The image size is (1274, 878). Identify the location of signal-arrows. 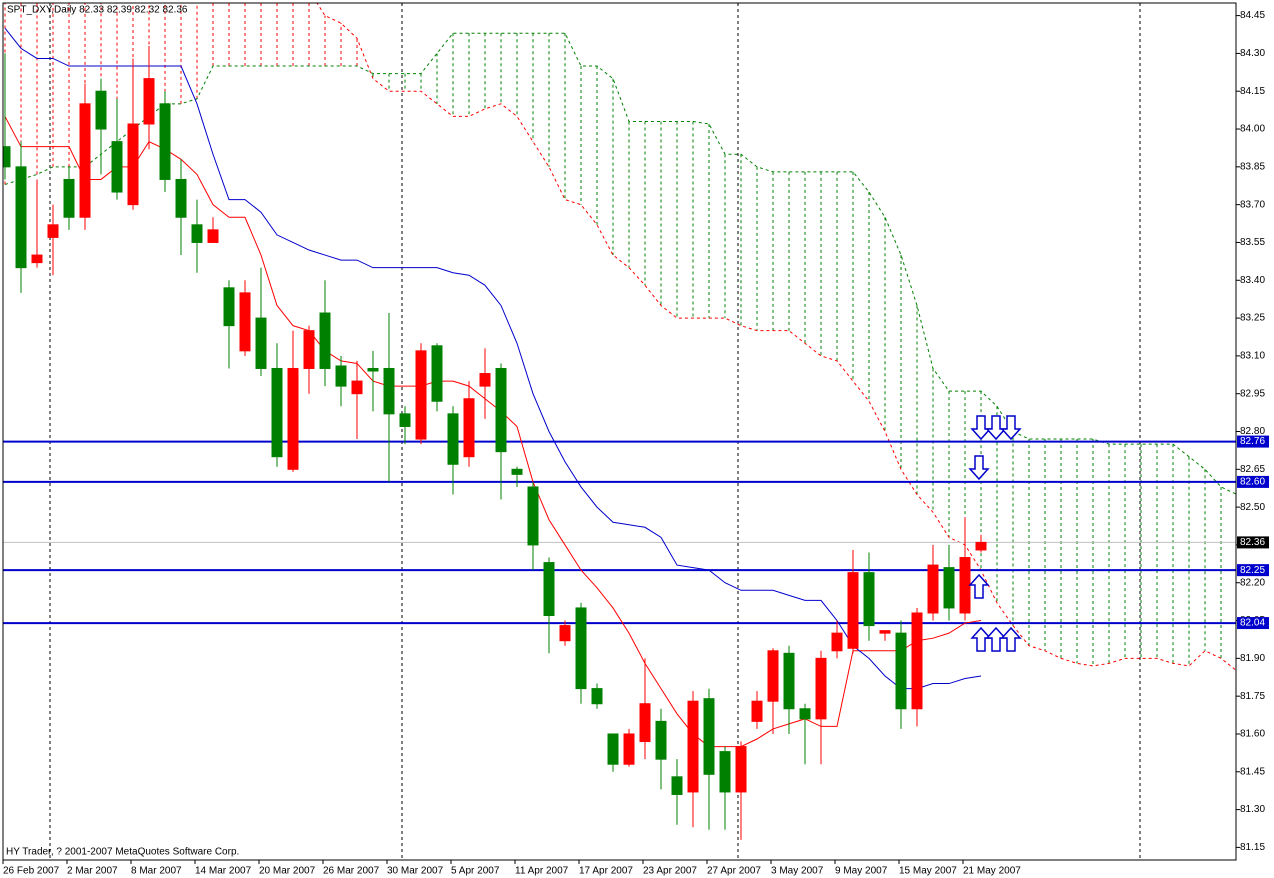
(995, 533).